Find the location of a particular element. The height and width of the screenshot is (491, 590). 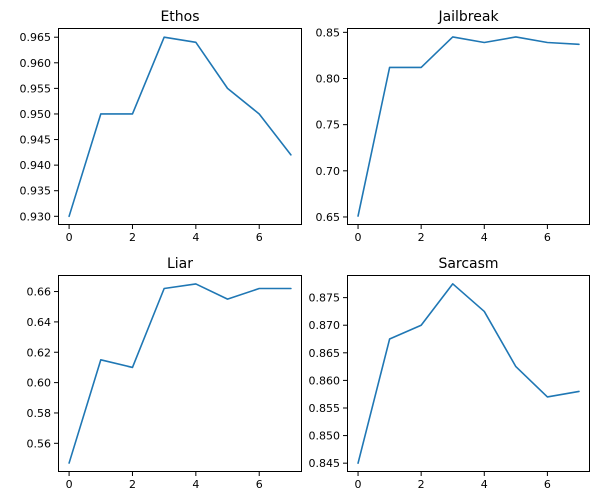

y-tick-label: 0.935 is located at coordinates (36, 191).